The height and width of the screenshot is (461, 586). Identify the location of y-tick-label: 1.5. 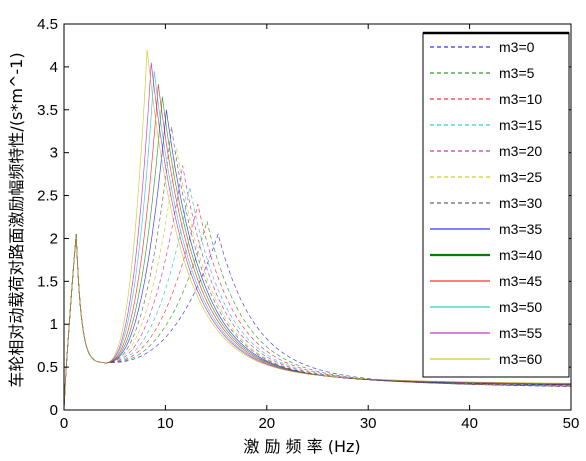
(47, 281).